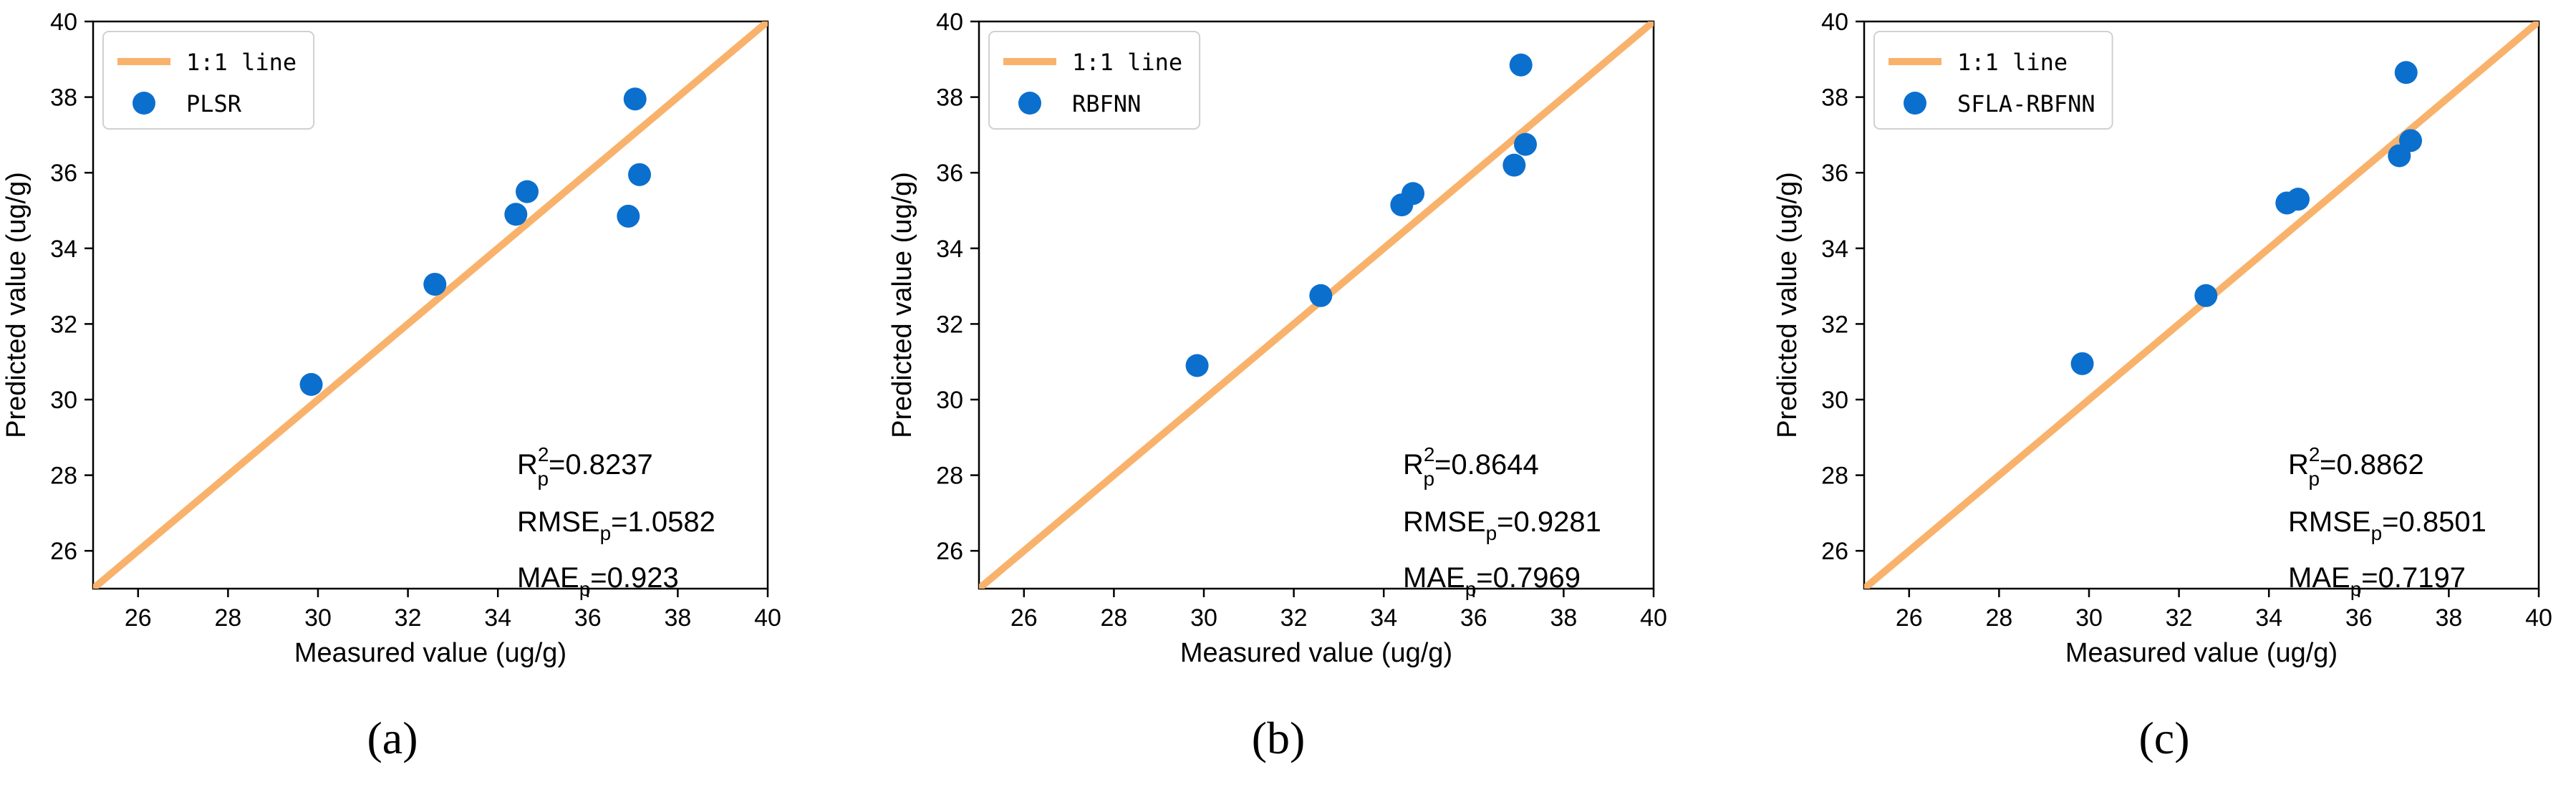  What do you see at coordinates (2377, 581) in the screenshot?
I see `metric-mae: MAEp=0.7197` at bounding box center [2377, 581].